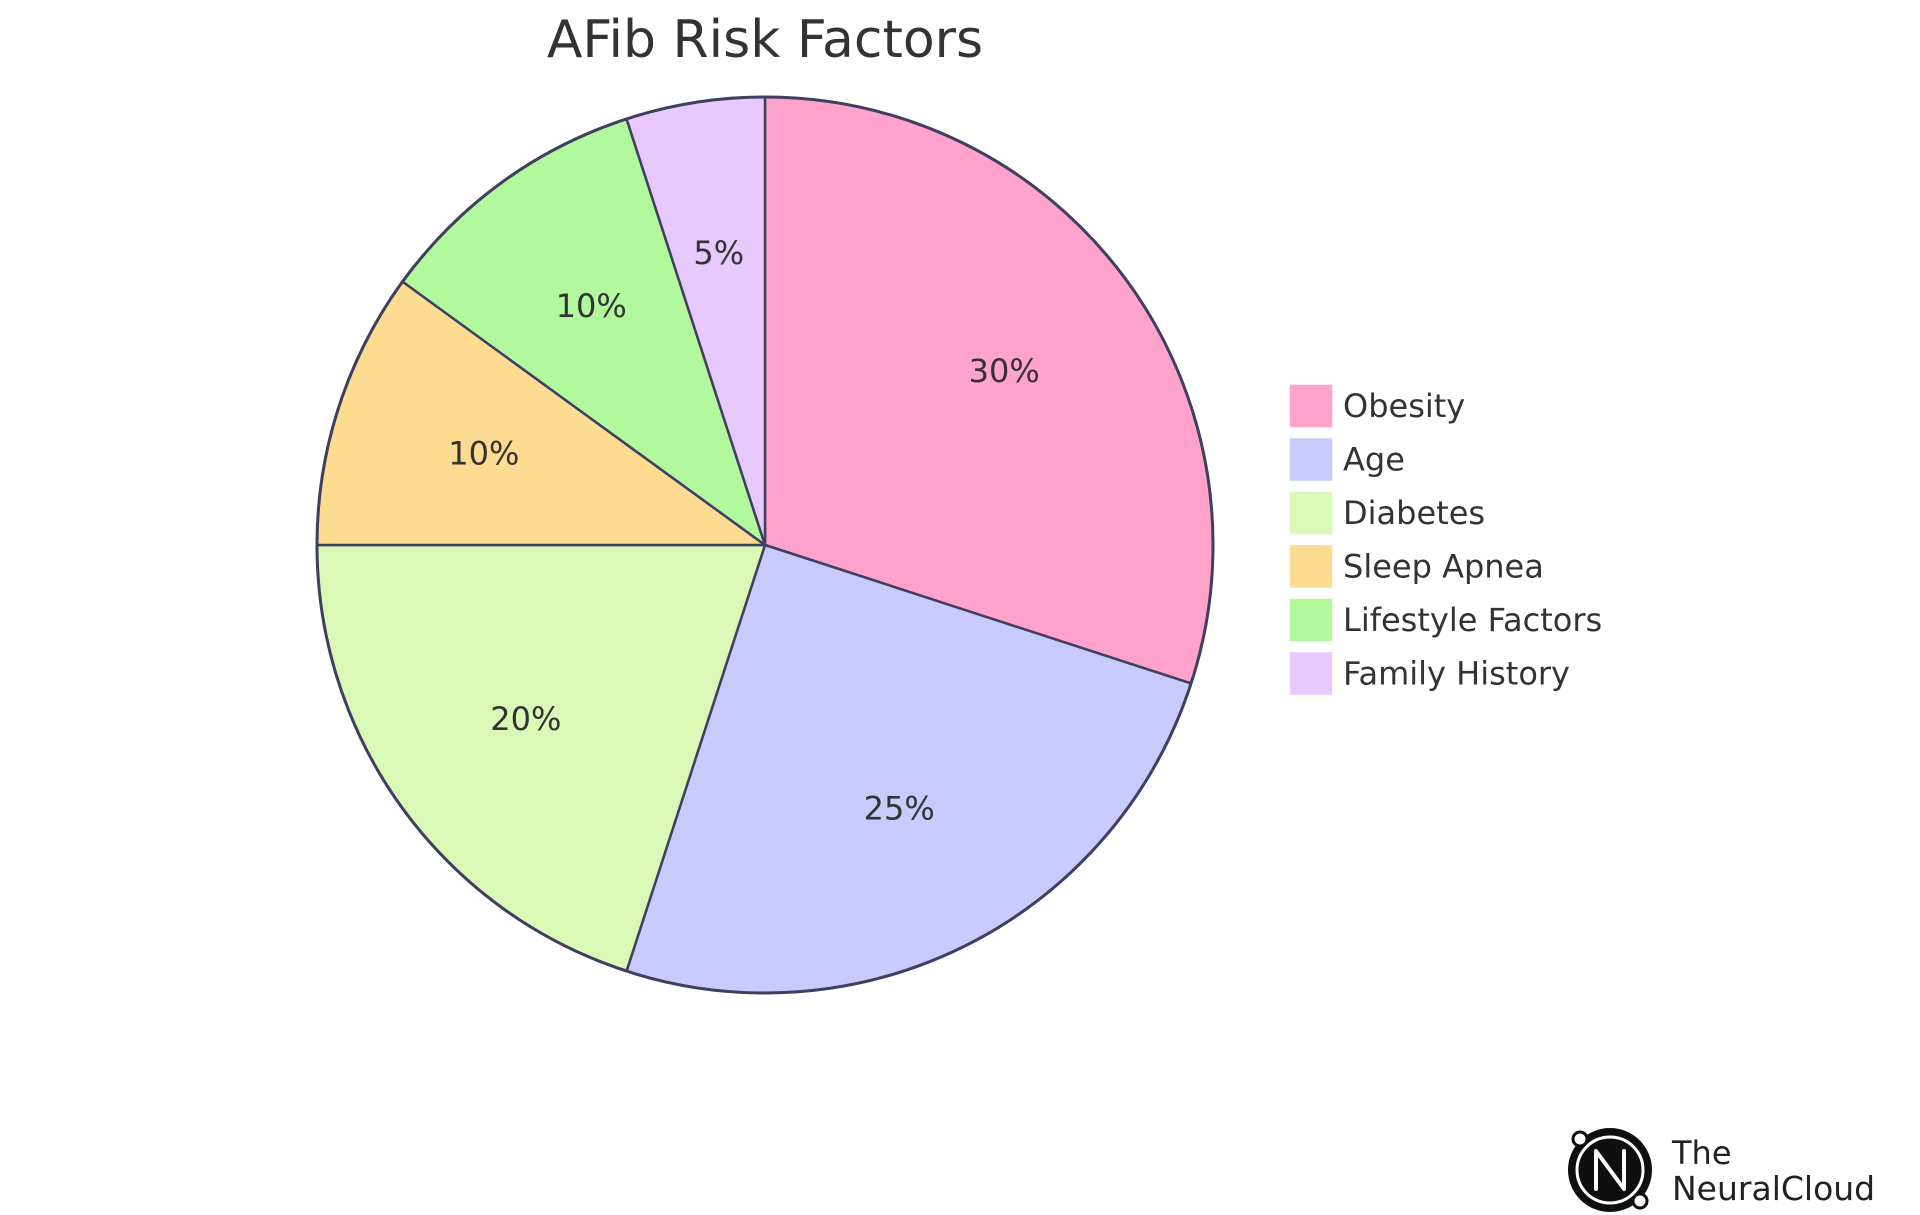 The image size is (1920, 1215). What do you see at coordinates (525, 719) in the screenshot?
I see `slice-label-diabetes: 20%` at bounding box center [525, 719].